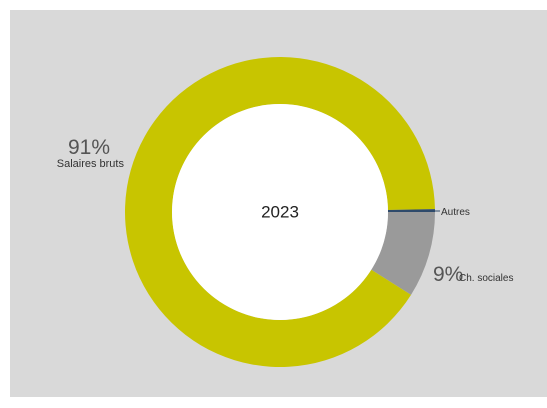  I want to click on slice-name-label: Autres, so click(455, 212).